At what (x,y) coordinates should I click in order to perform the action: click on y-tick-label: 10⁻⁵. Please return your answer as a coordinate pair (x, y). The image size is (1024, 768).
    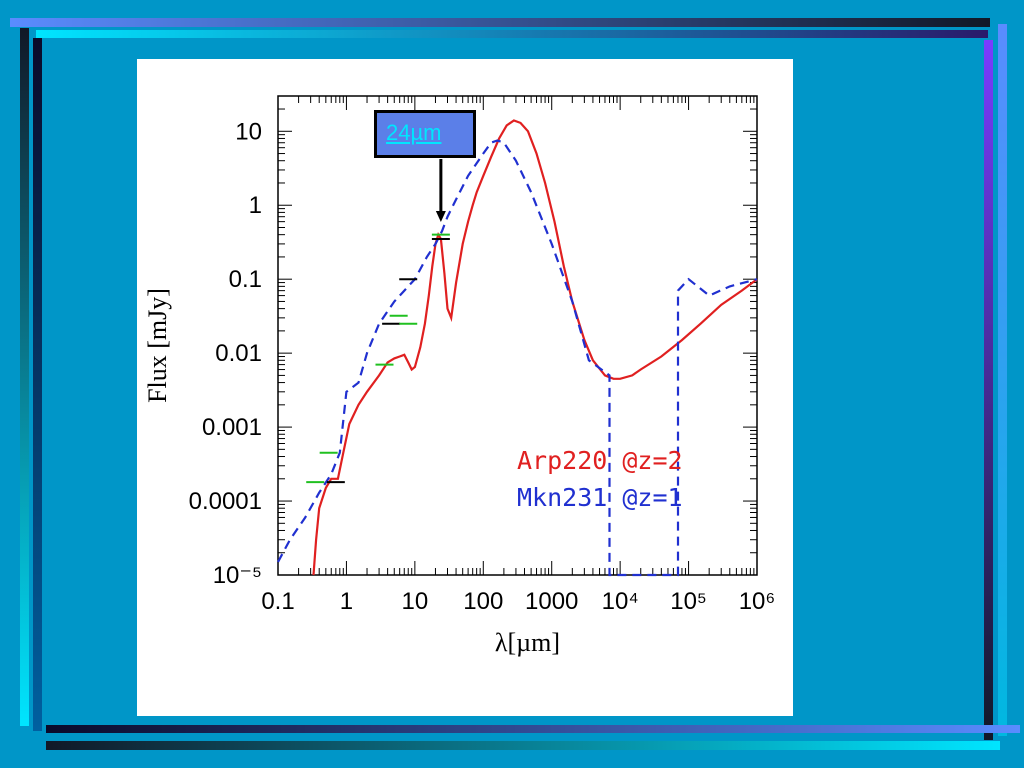
    Looking at the image, I should click on (237, 575).